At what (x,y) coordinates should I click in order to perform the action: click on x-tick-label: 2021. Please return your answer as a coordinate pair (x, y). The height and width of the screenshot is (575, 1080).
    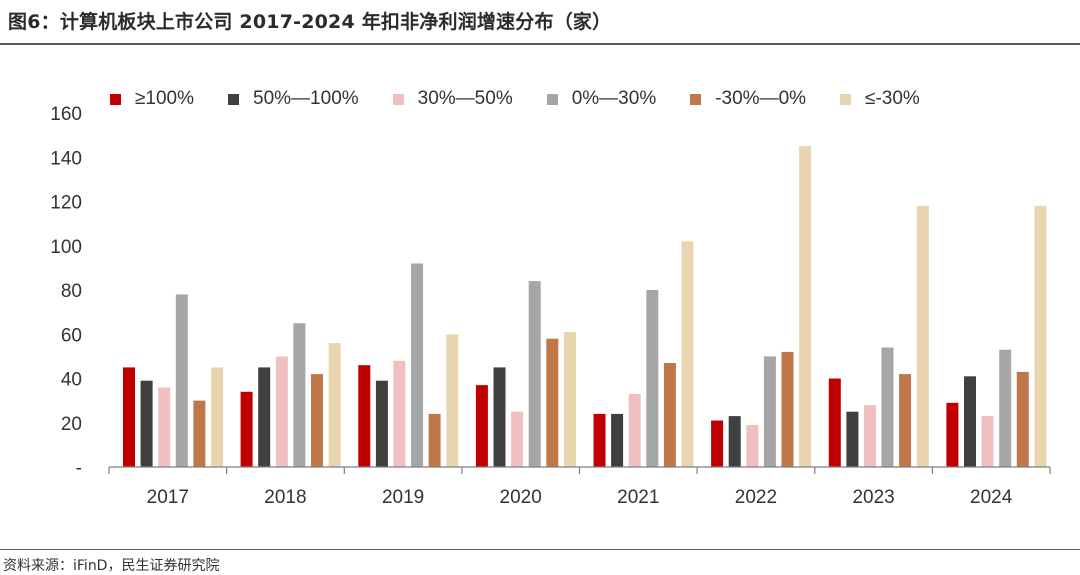
    Looking at the image, I should click on (638, 497).